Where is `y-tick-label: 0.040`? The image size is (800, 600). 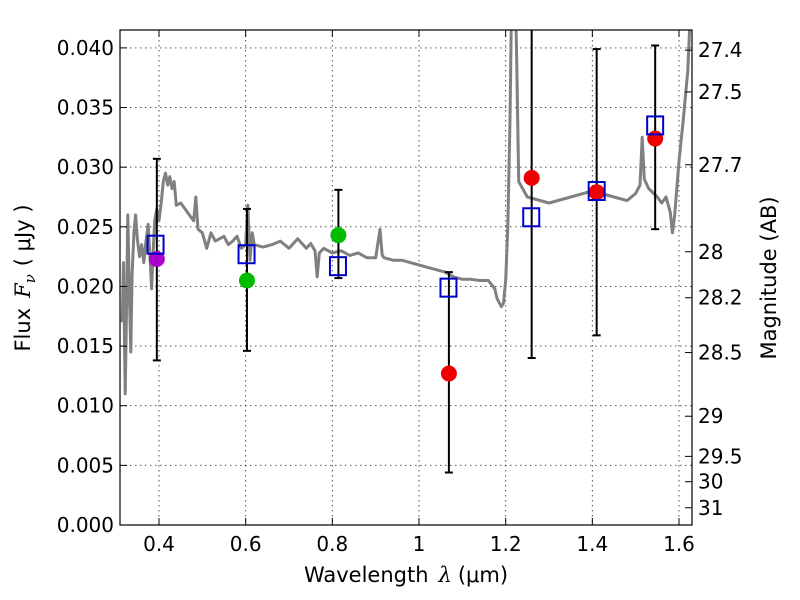
y-tick-label: 0.040 is located at coordinates (85, 48).